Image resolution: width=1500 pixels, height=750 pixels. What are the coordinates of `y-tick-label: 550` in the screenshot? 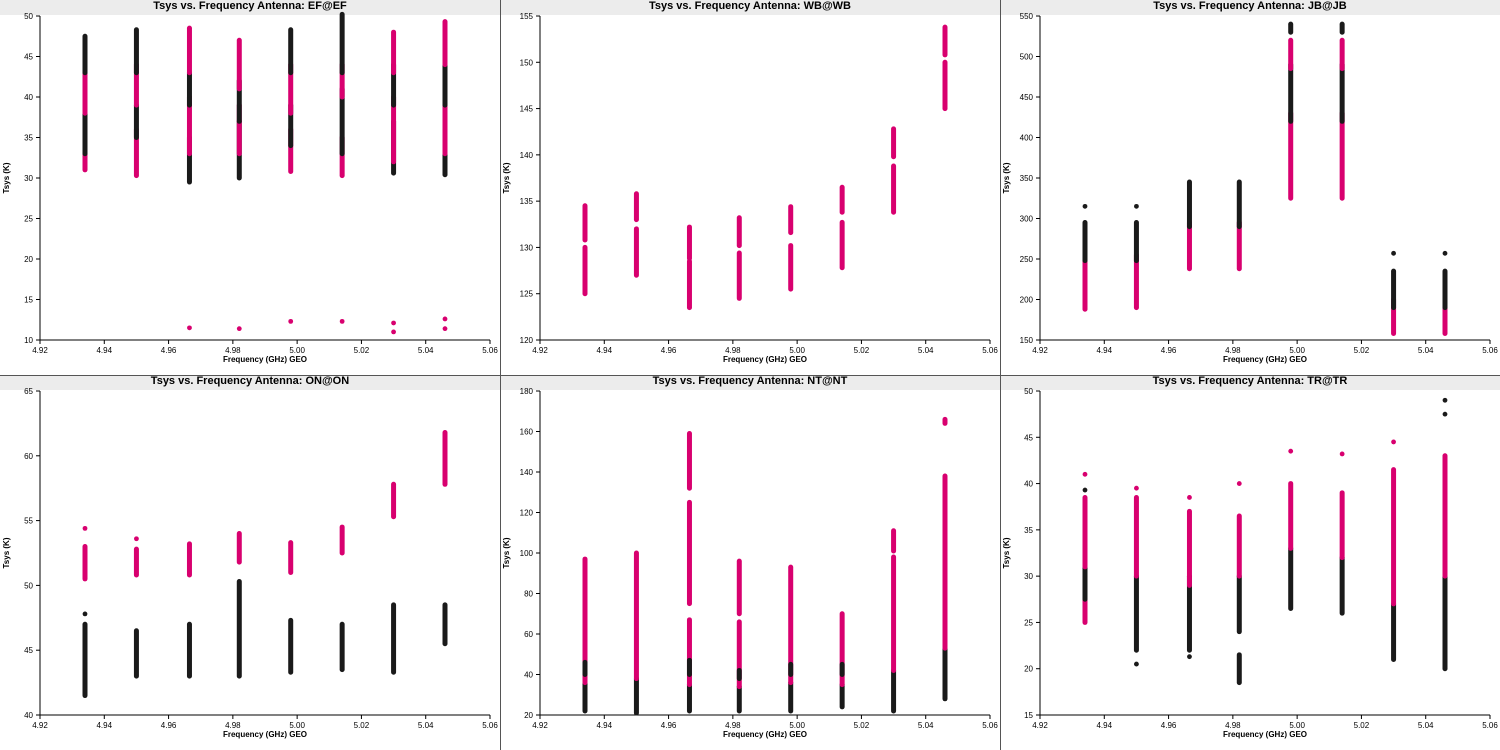 It's located at (1027, 16).